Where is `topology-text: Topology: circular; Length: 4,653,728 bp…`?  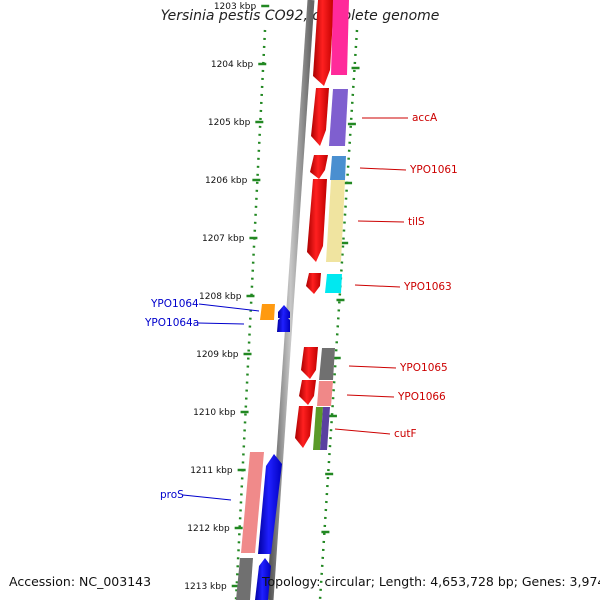 topology-text: Topology: circular; Length: 4,653,728 bp… is located at coordinates (431, 581).